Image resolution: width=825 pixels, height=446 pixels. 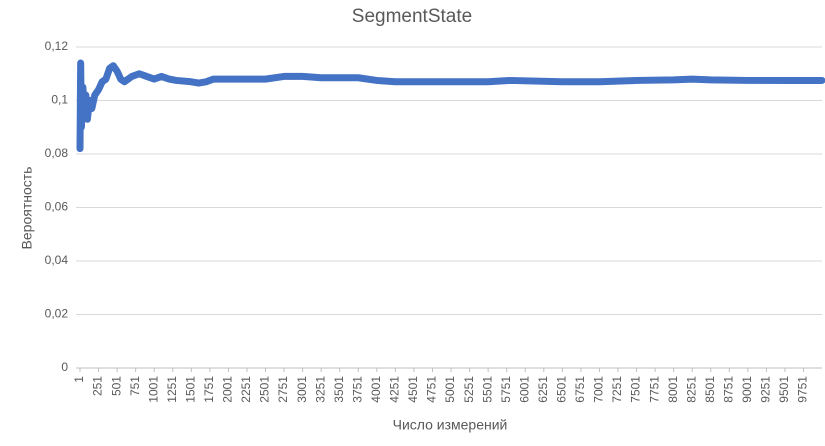 I want to click on x-tick-label: 5751, so click(x=506, y=389).